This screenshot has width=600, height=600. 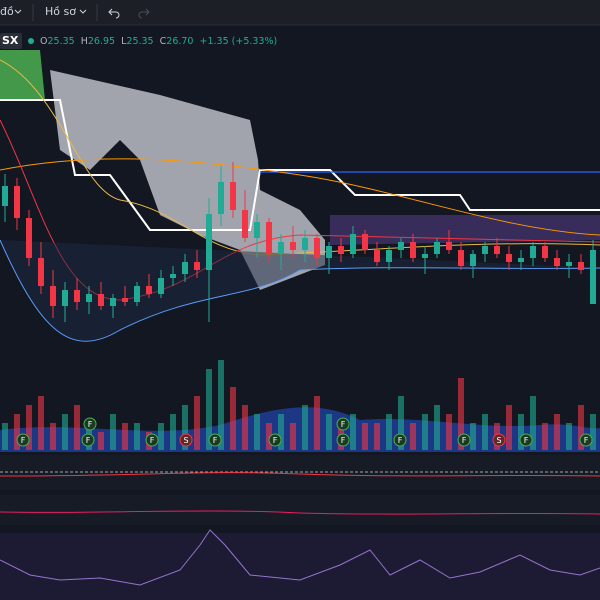 I want to click on l-label: L, so click(x=124, y=41).